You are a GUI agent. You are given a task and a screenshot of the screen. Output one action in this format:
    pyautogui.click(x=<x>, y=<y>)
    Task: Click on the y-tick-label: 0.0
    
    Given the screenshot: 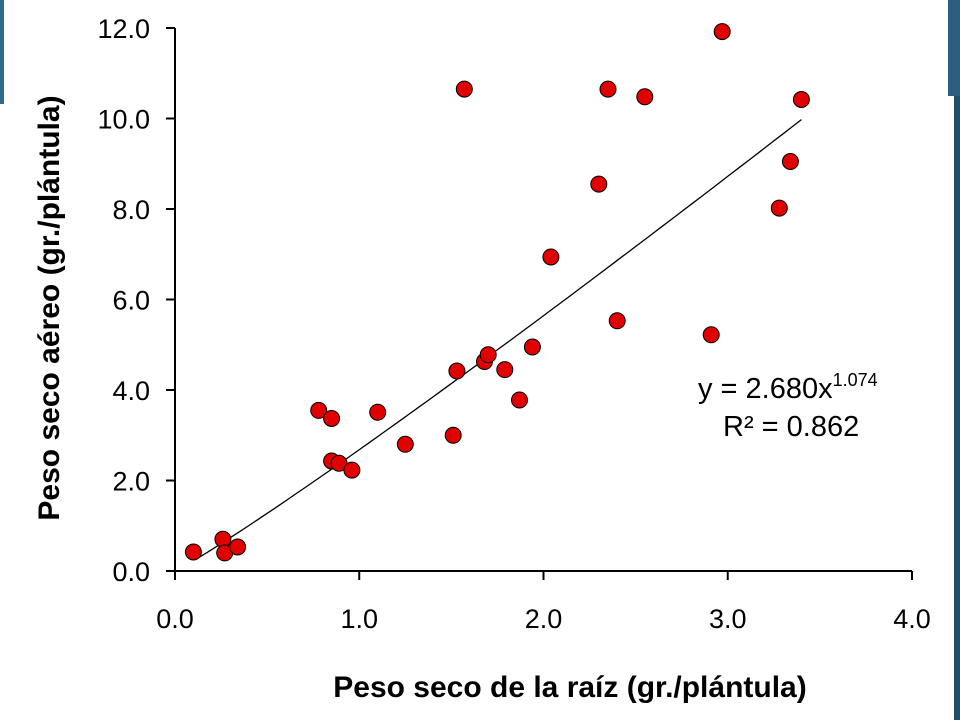 What is the action you would take?
    pyautogui.click(x=131, y=572)
    